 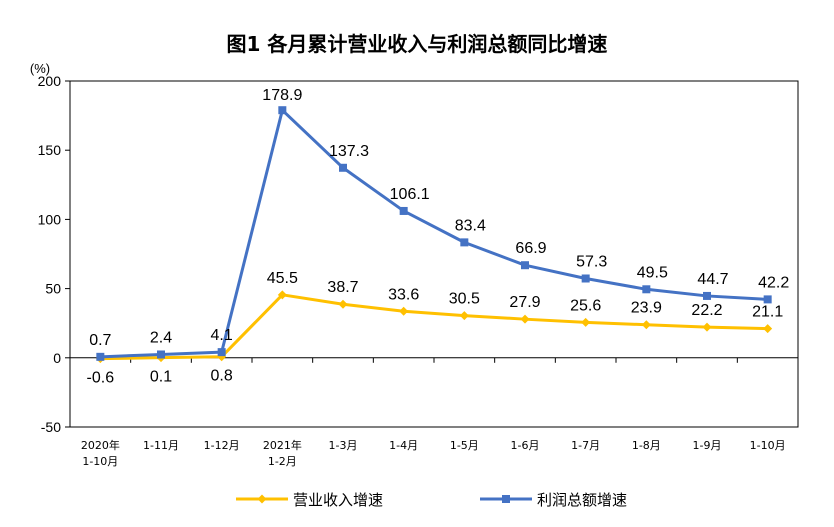 I want to click on revenue-data-label: 23.9, so click(x=646, y=308).